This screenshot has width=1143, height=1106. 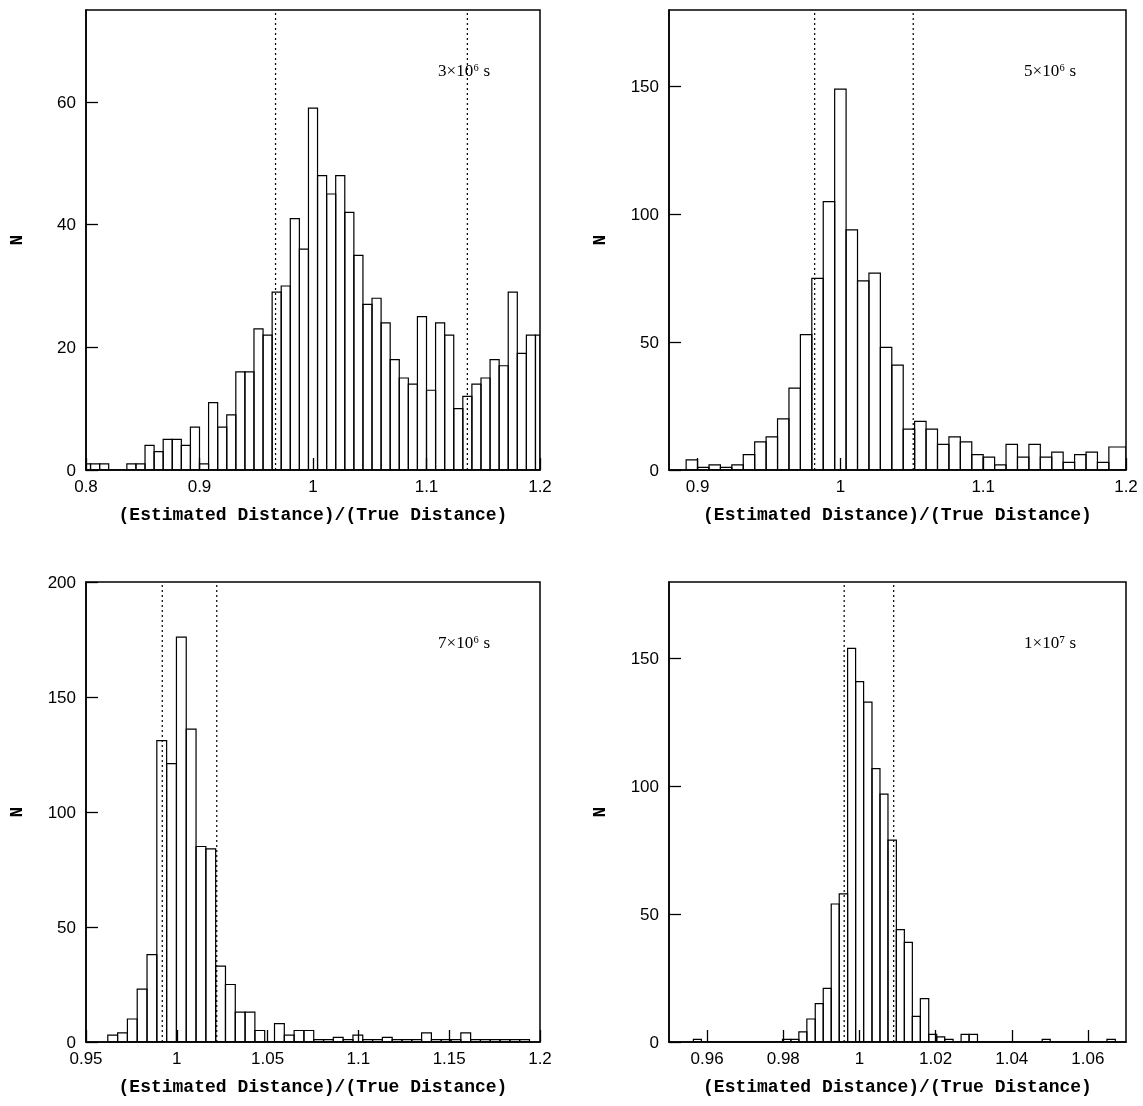 I want to click on x-tick-label: 1.15, so click(x=449, y=1058).